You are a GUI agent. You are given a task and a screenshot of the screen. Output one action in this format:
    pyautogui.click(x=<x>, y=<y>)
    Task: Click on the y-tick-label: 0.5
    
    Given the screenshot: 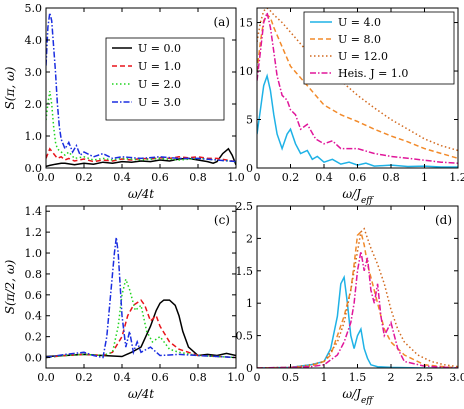 What is the action you would take?
    pyautogui.click(x=245, y=336)
    